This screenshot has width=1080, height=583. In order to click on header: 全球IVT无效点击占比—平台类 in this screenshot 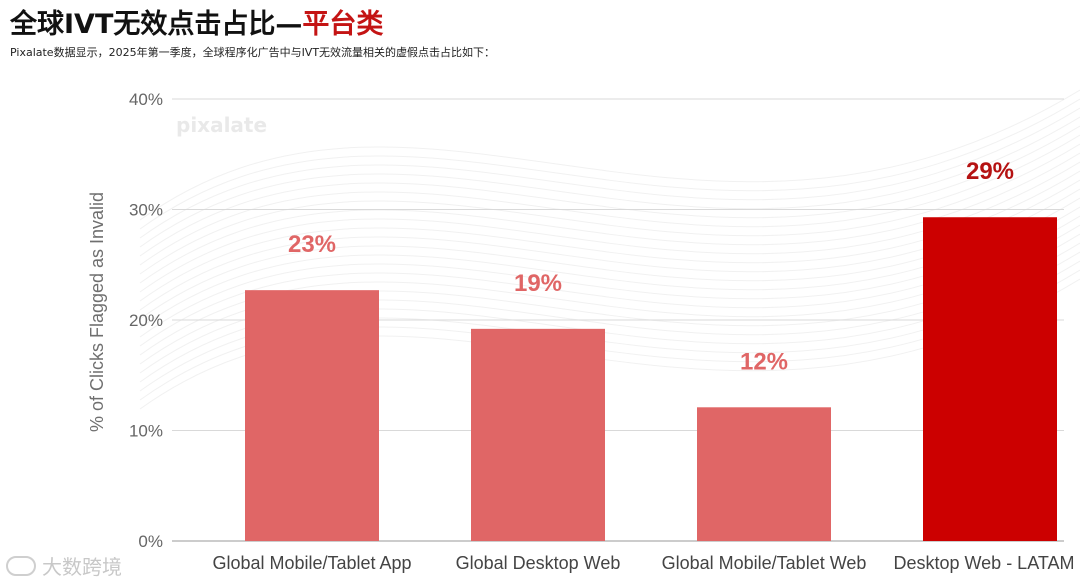, I will do `click(196, 25)`.